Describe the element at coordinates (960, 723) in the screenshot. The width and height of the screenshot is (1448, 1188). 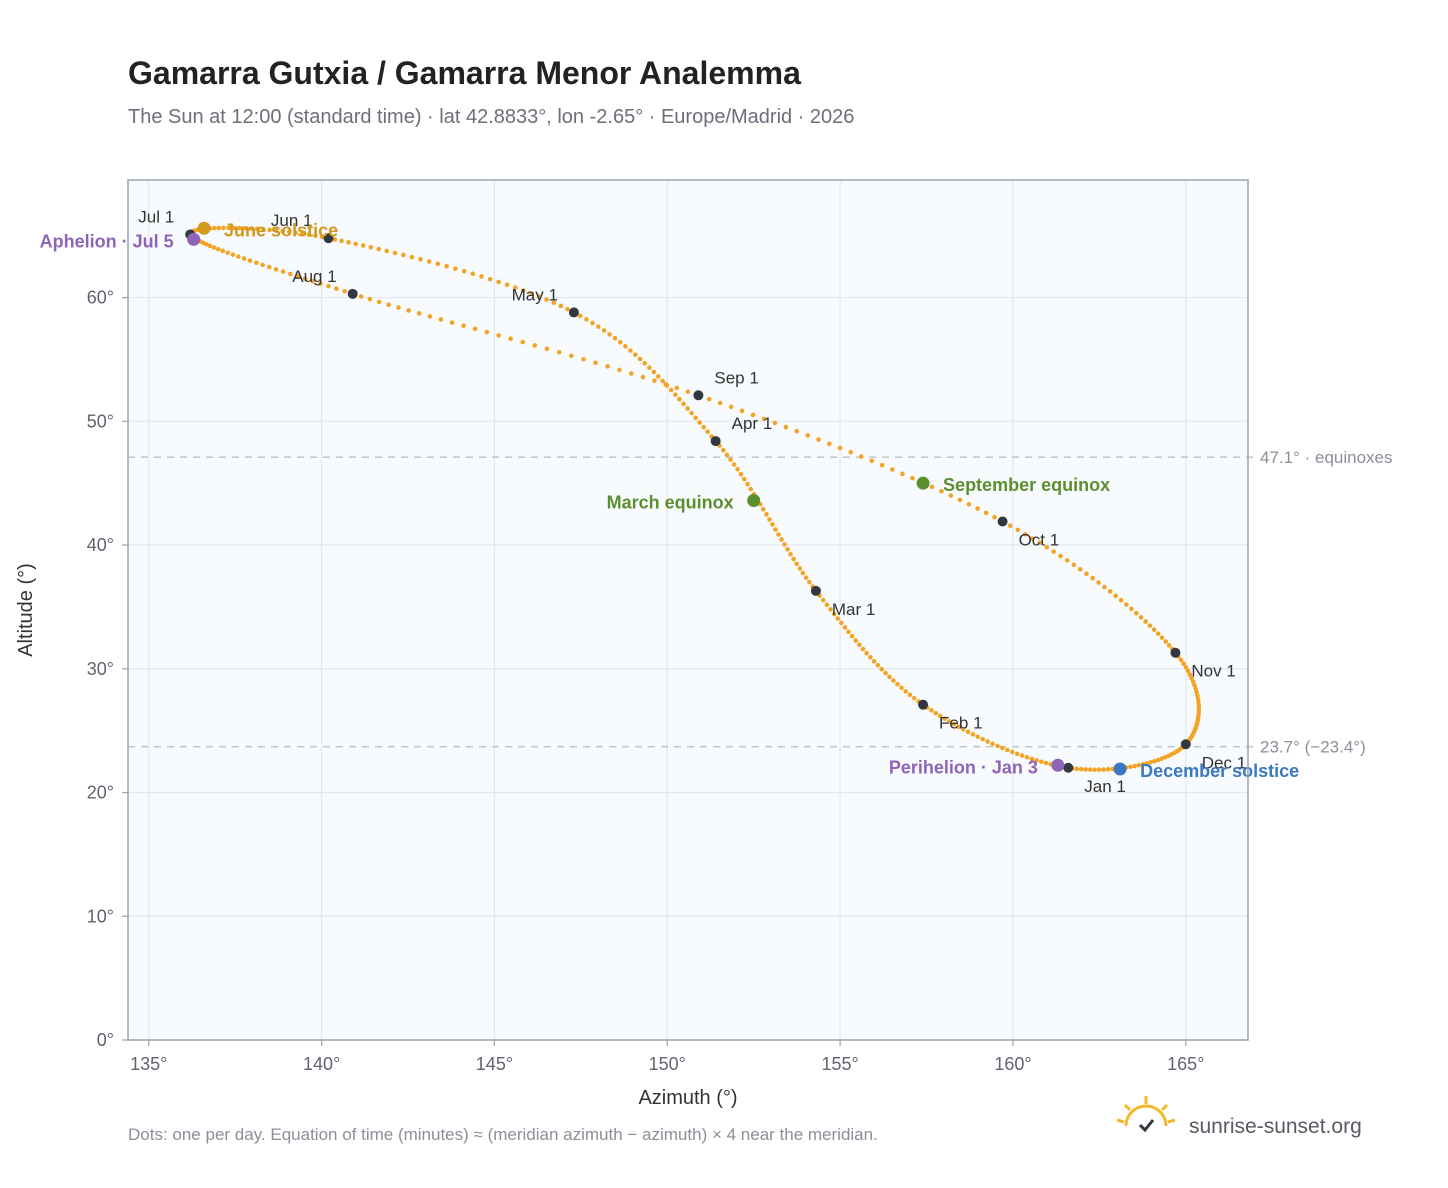
I see `month-label: Feb 1` at that location.